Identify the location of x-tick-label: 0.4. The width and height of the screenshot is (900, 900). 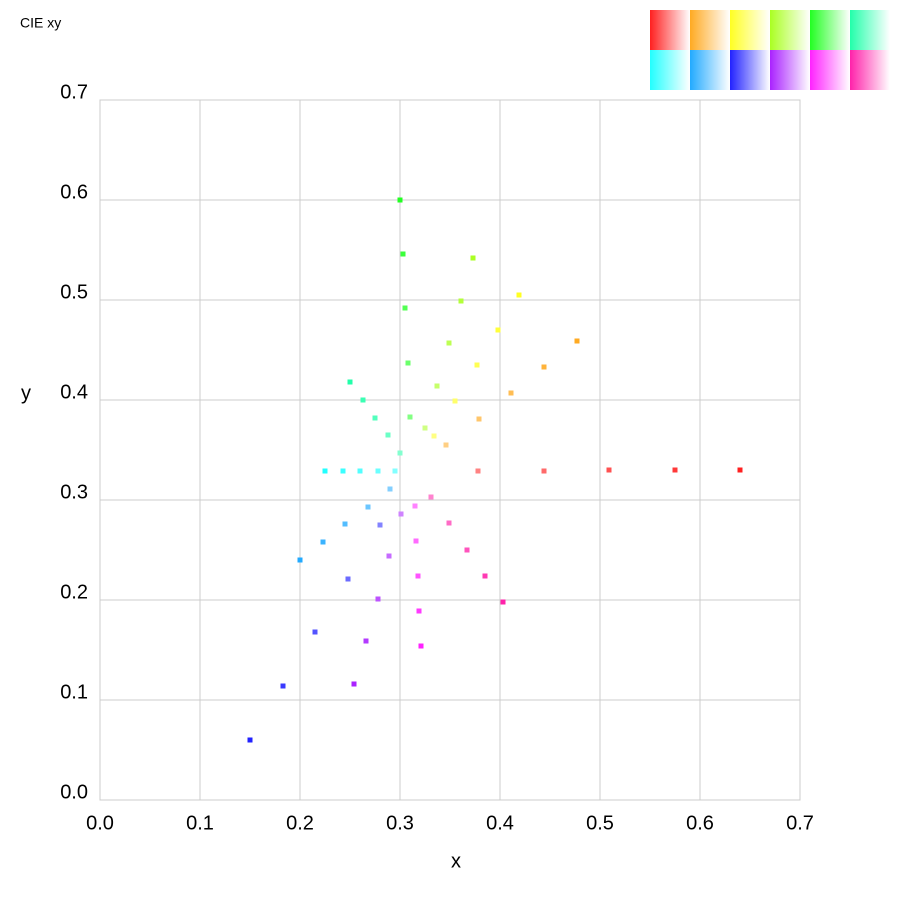
(500, 823).